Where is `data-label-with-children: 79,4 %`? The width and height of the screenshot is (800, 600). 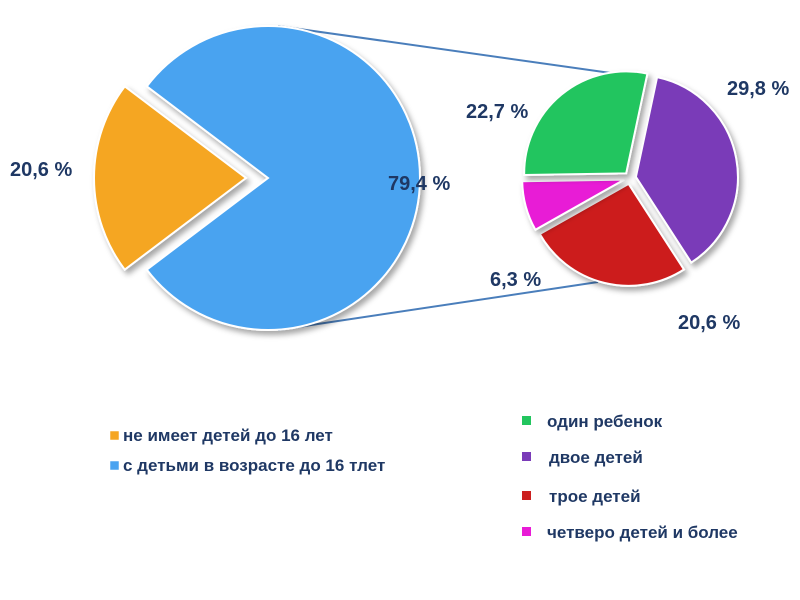
data-label-with-children: 79,4 % is located at coordinates (419, 184).